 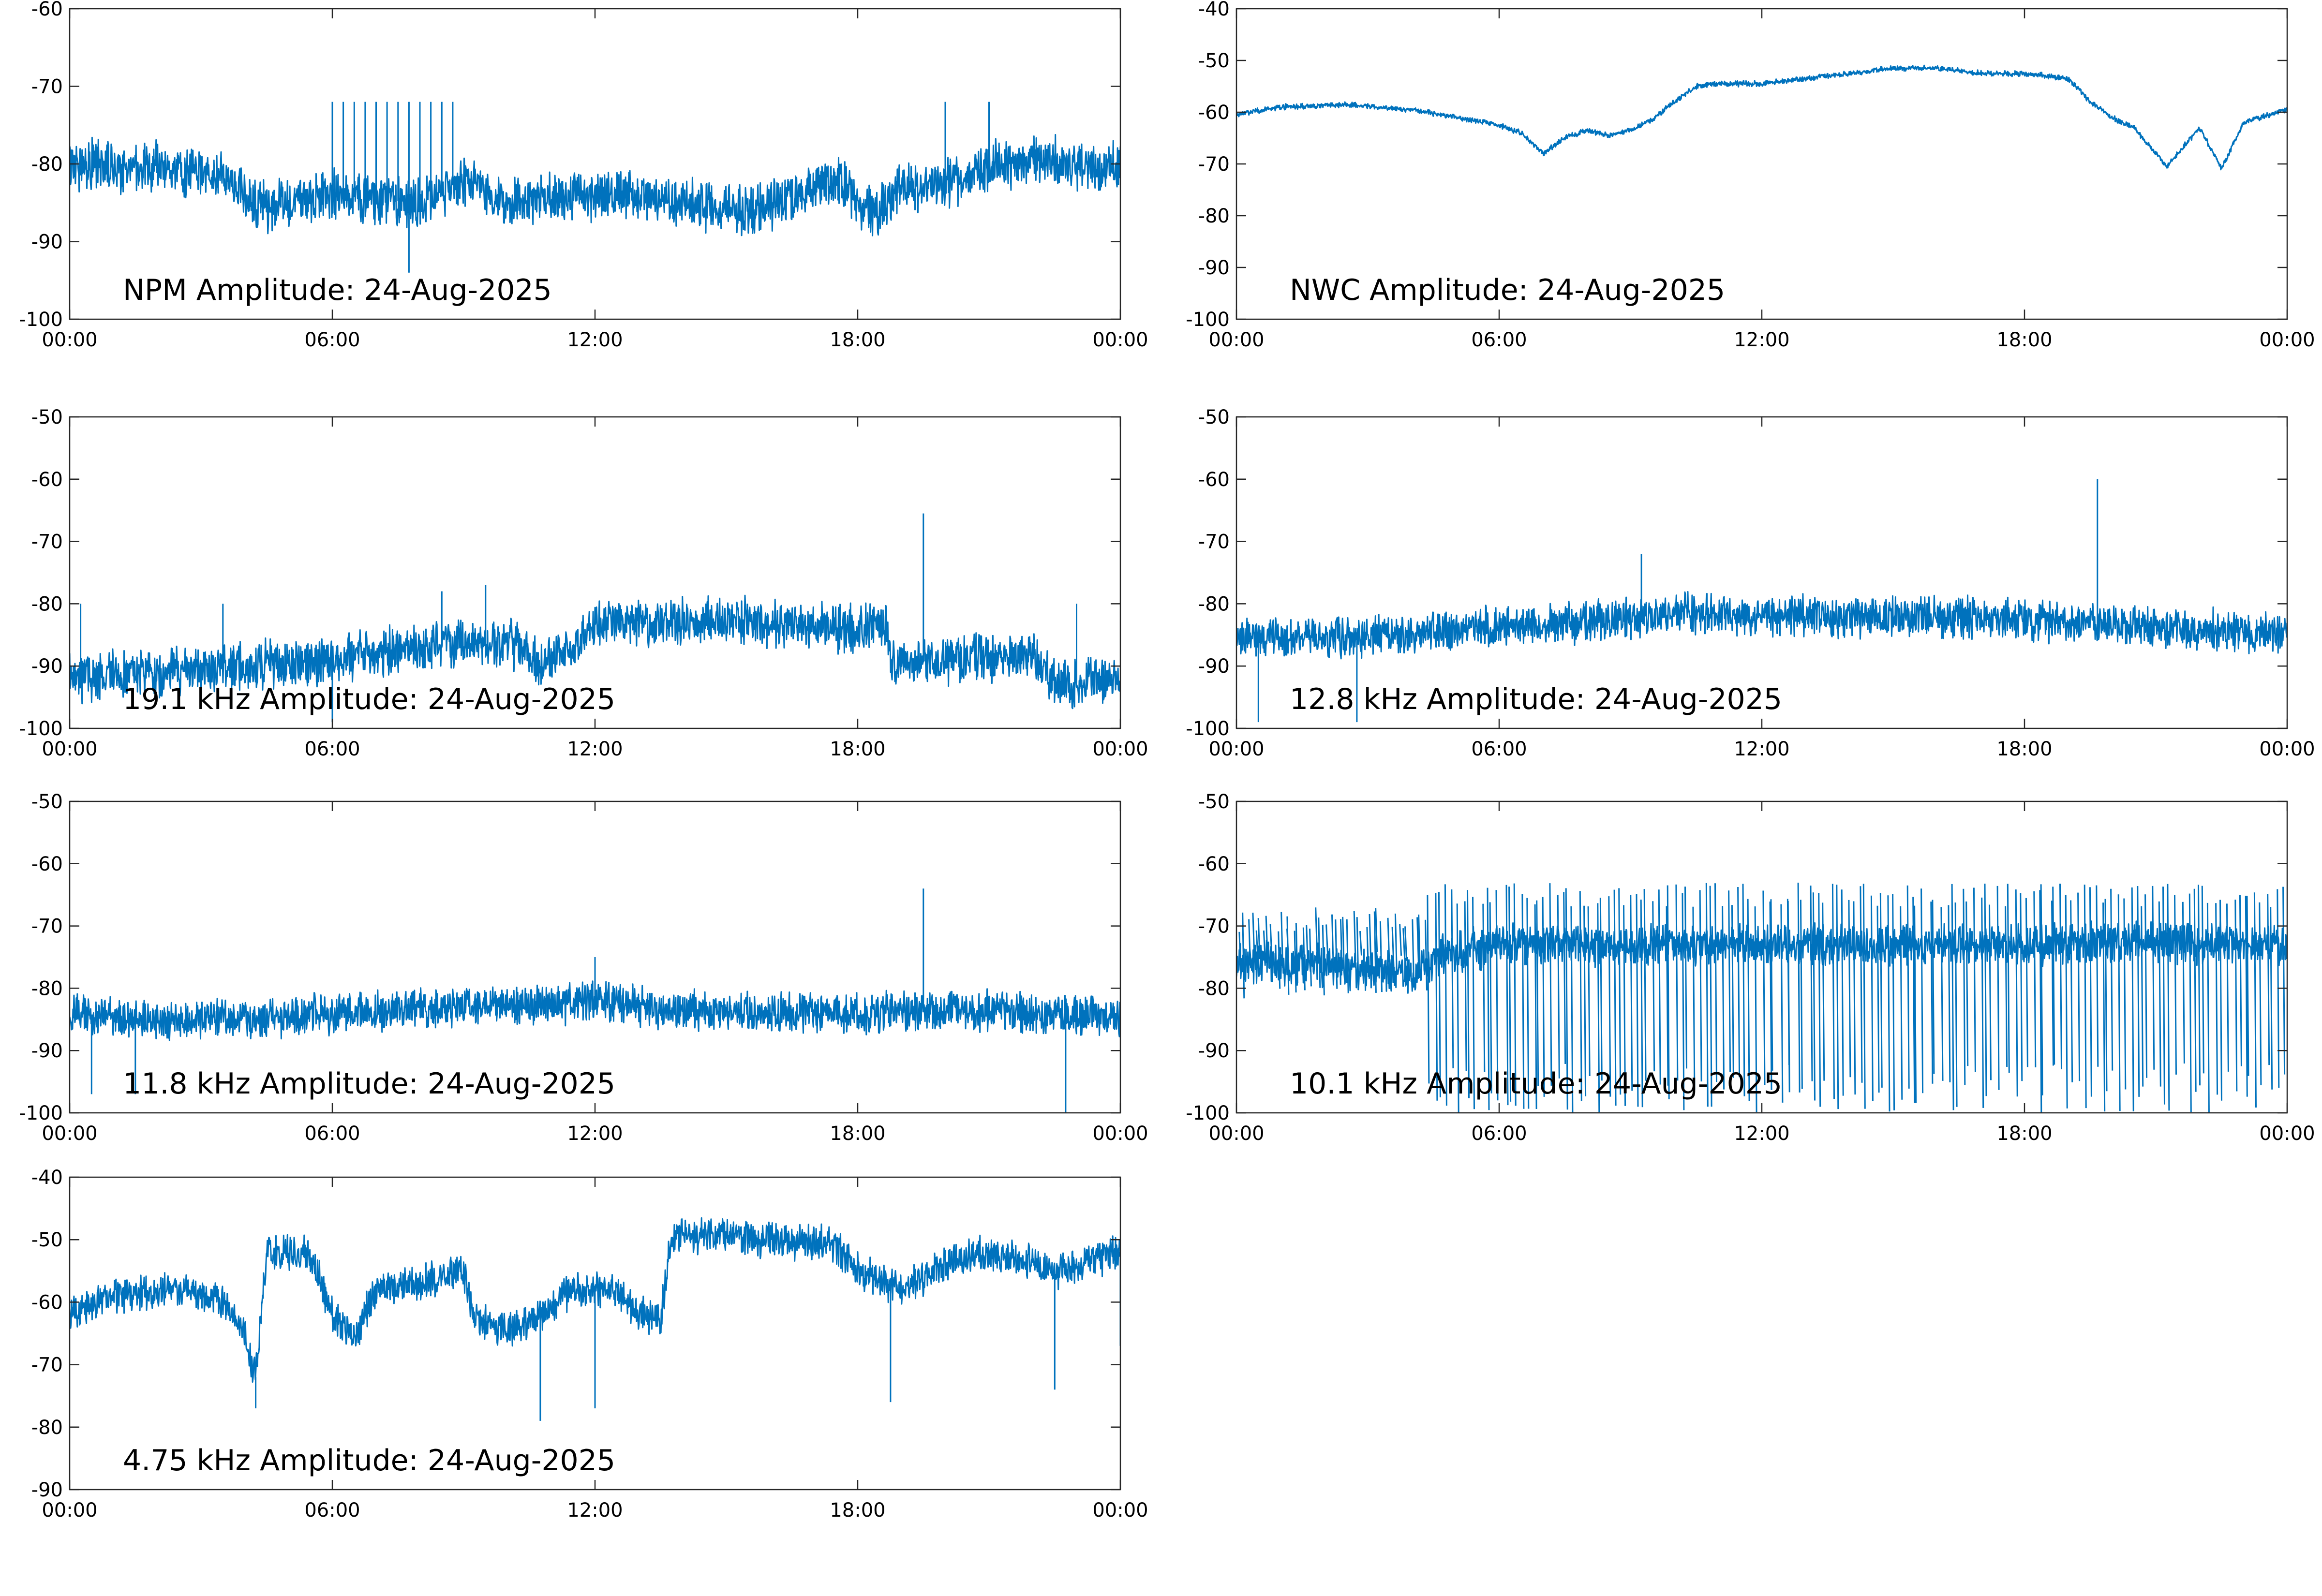 What do you see at coordinates (337, 290) in the screenshot?
I see `panel-title: NPM Amplitude: 24-Aug-2025` at bounding box center [337, 290].